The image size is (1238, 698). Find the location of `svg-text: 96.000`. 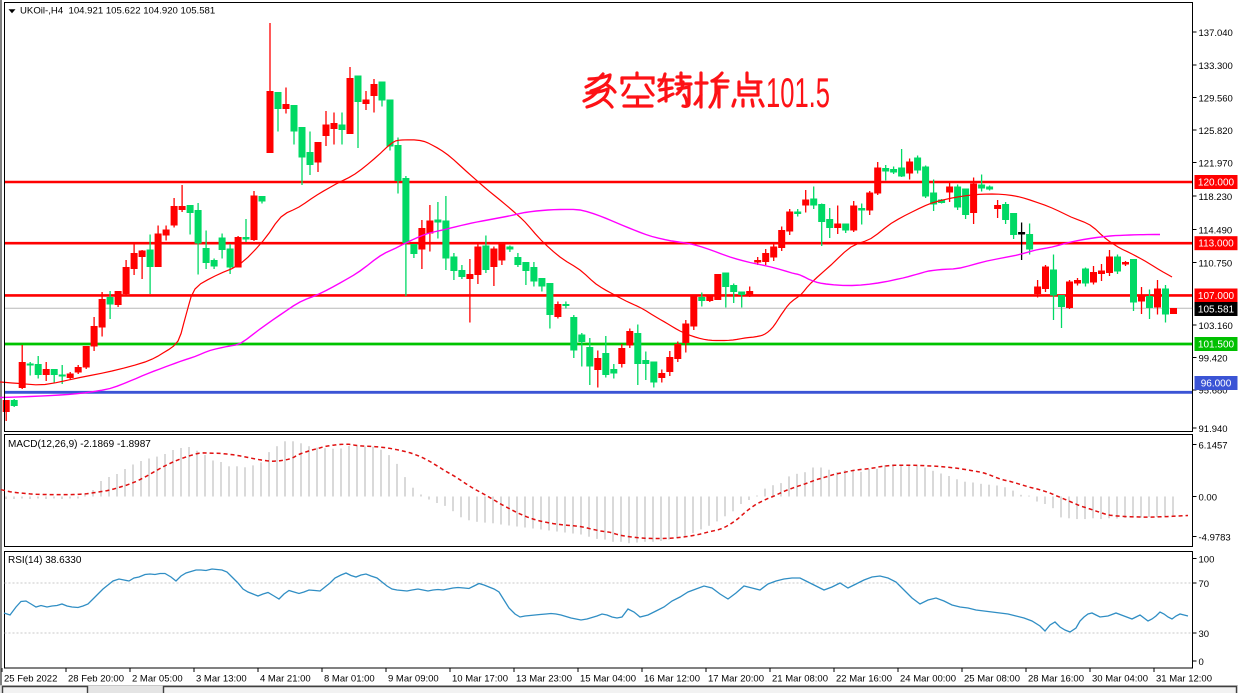

svg-text: 96.000 is located at coordinates (1216, 384).